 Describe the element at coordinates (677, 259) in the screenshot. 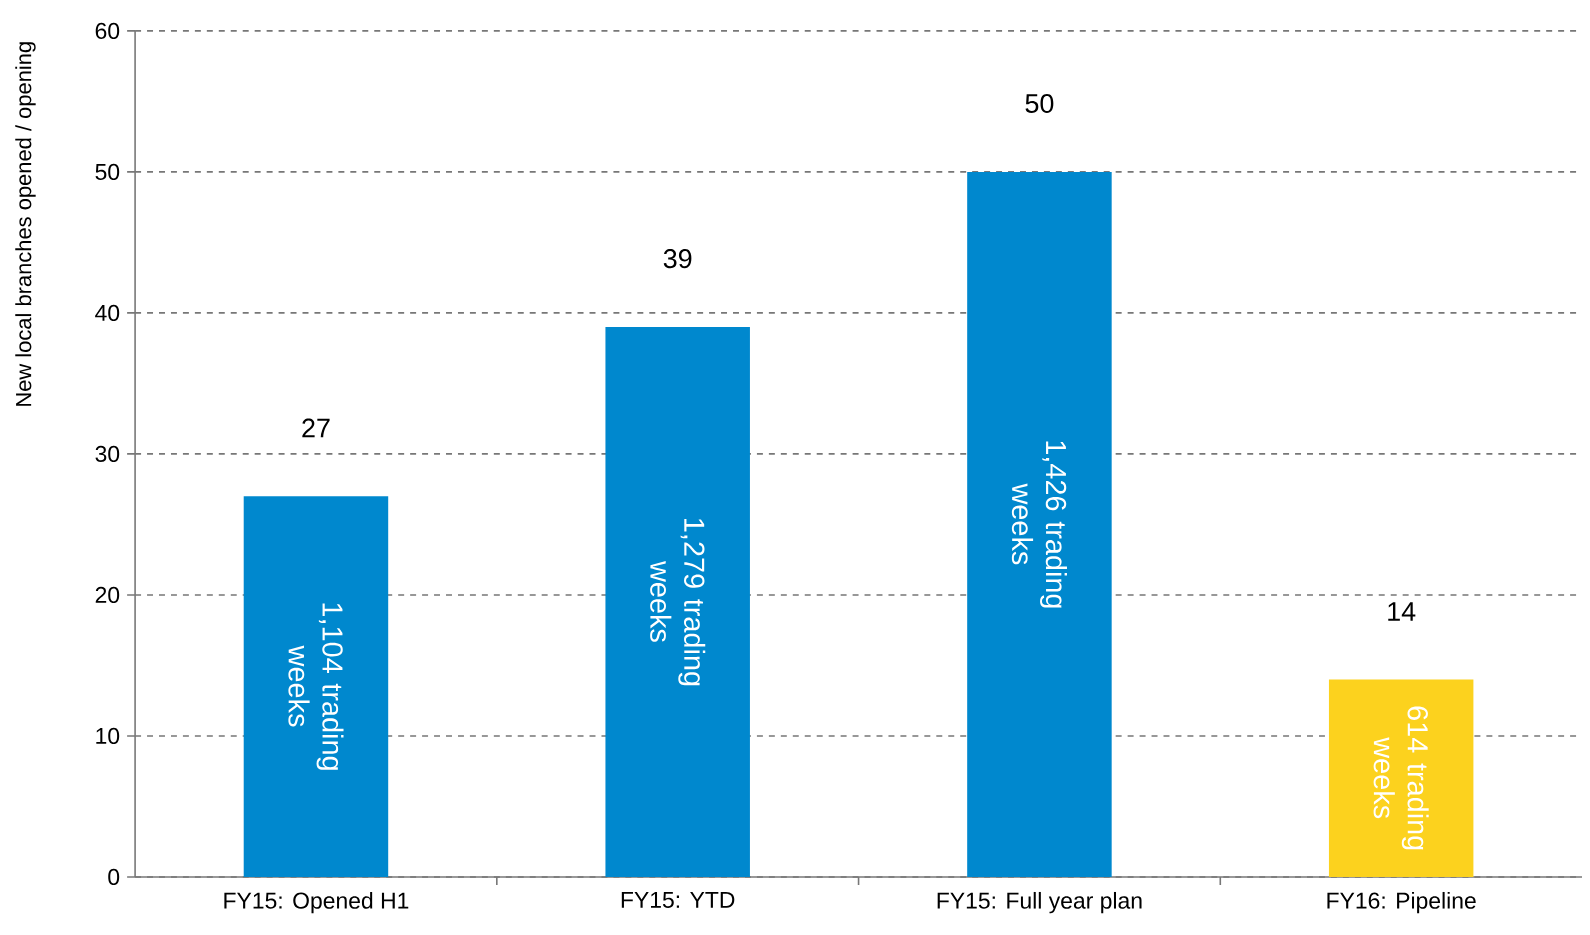

I see `data-label: 39` at that location.